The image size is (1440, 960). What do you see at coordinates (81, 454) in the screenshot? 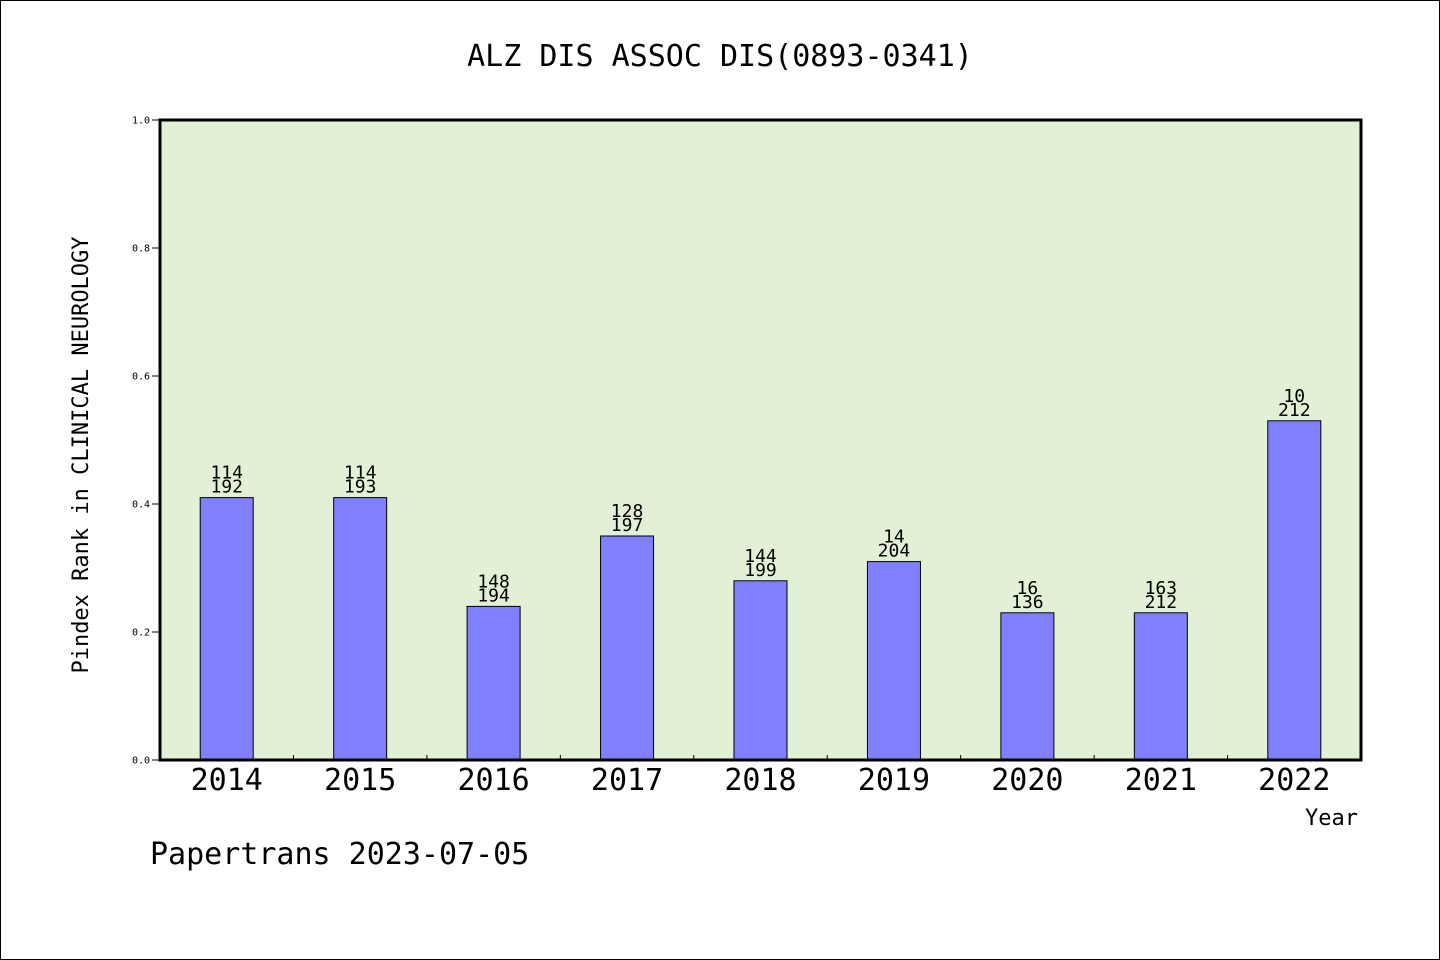
I see `y-axis-label: Pindex Rank in CLINICAL NEUROLOGY` at bounding box center [81, 454].